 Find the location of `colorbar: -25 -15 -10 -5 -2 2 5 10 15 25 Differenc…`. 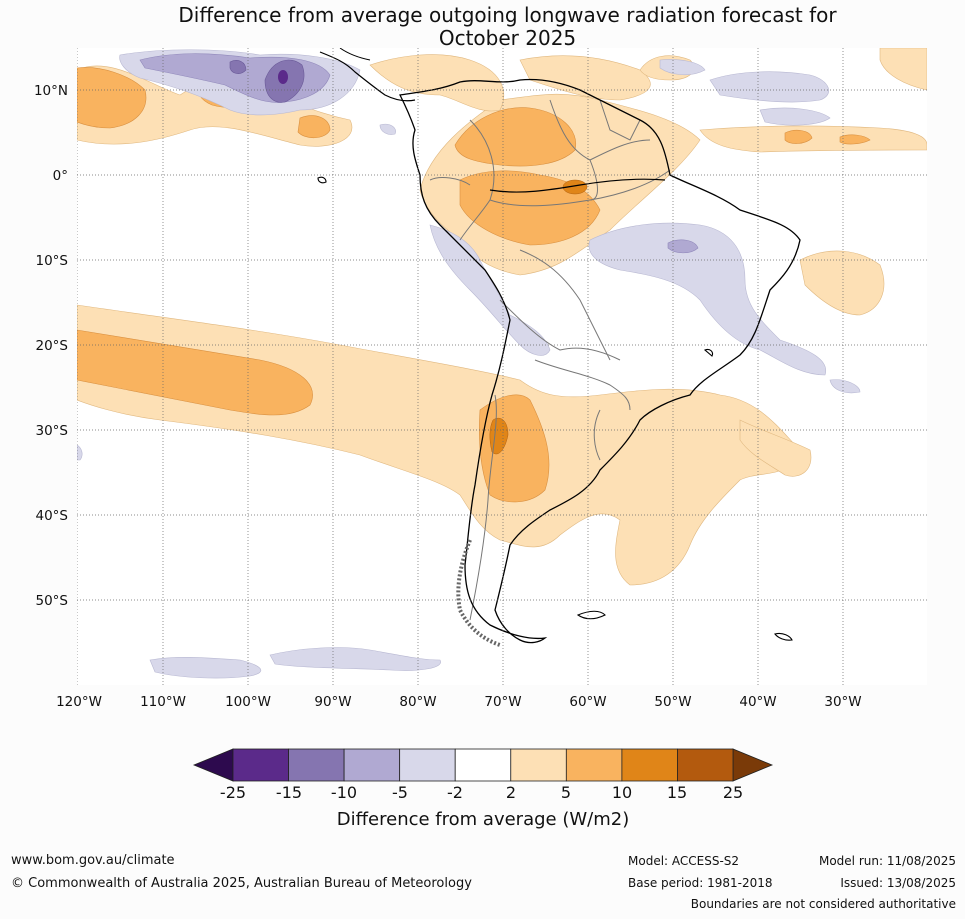

colorbar: -25 -15 -10 -5 -2 2 5 10 15 25 Differenc… is located at coordinates (483, 789).